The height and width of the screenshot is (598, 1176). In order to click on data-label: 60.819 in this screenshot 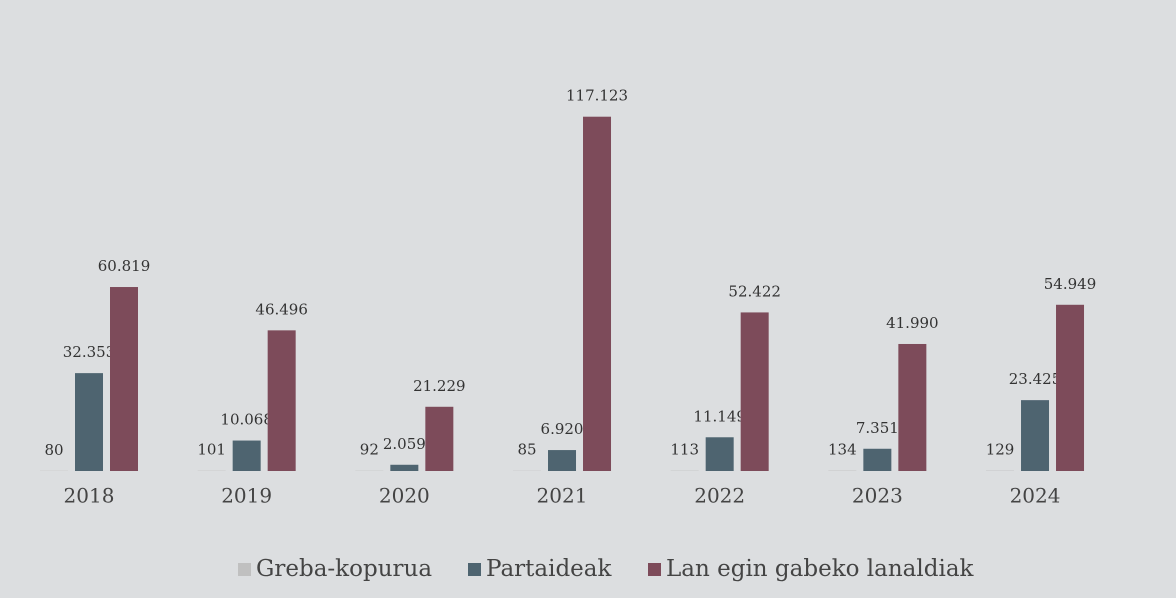, I will do `click(124, 266)`.